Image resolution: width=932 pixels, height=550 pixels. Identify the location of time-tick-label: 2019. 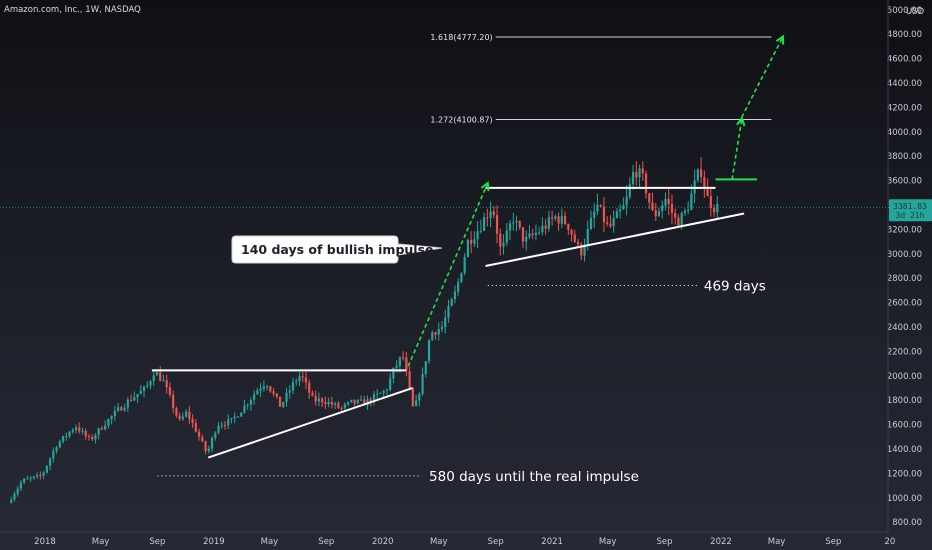
(214, 542).